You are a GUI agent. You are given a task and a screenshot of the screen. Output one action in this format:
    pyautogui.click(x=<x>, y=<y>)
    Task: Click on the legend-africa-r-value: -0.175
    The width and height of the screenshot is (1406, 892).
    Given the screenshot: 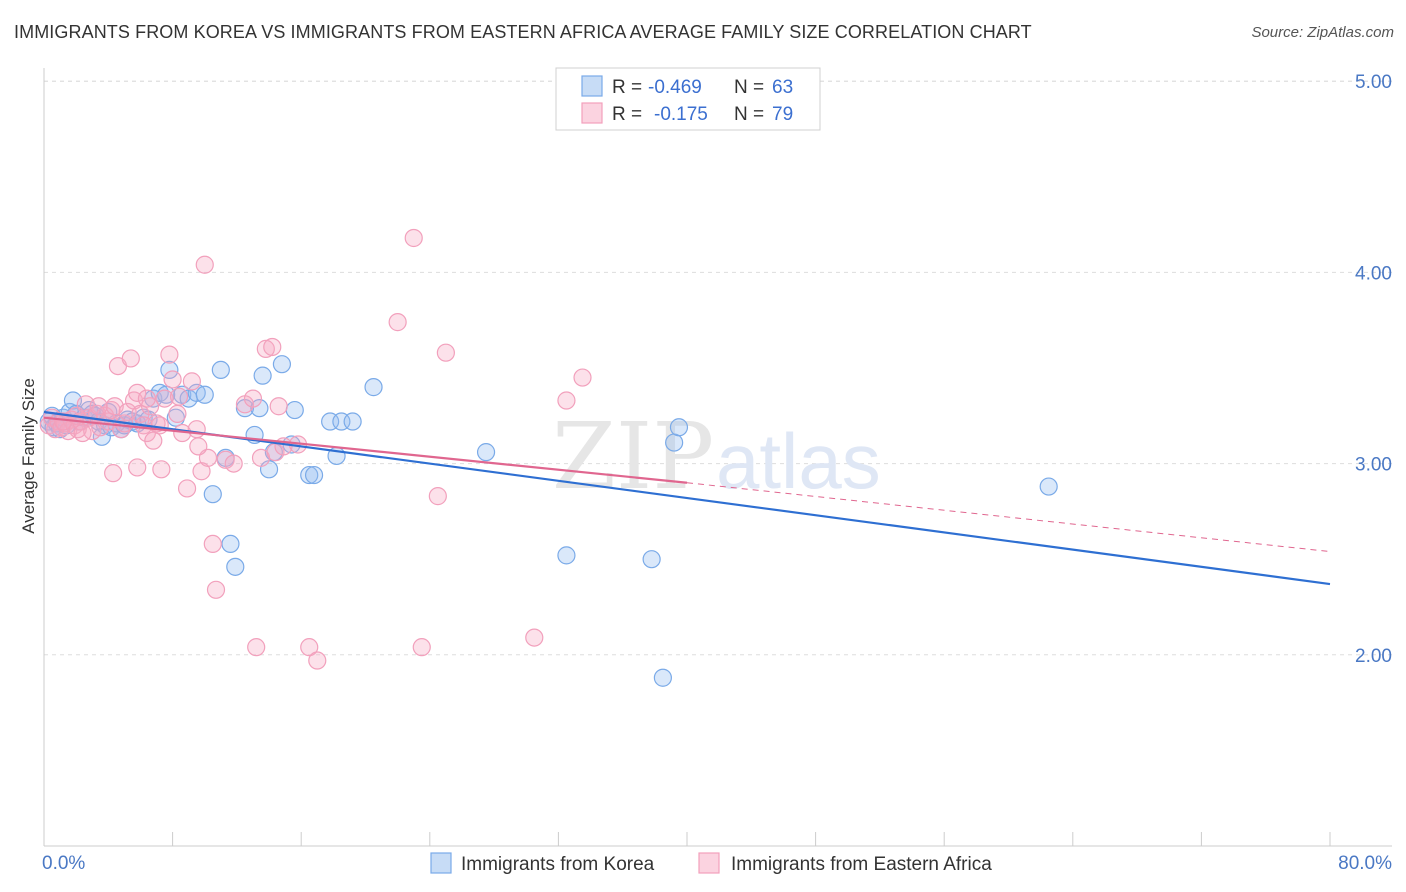 What is the action you would take?
    pyautogui.click(x=681, y=114)
    